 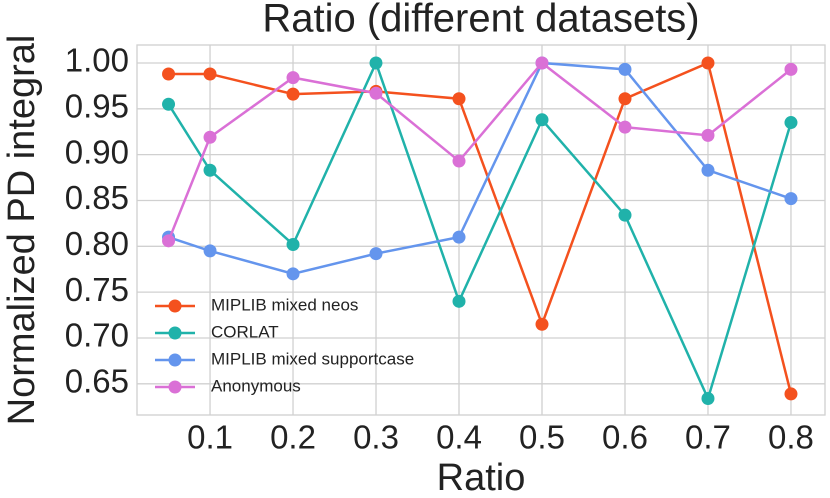 What do you see at coordinates (210, 437) in the screenshot?
I see `x-tick-label: 0.1` at bounding box center [210, 437].